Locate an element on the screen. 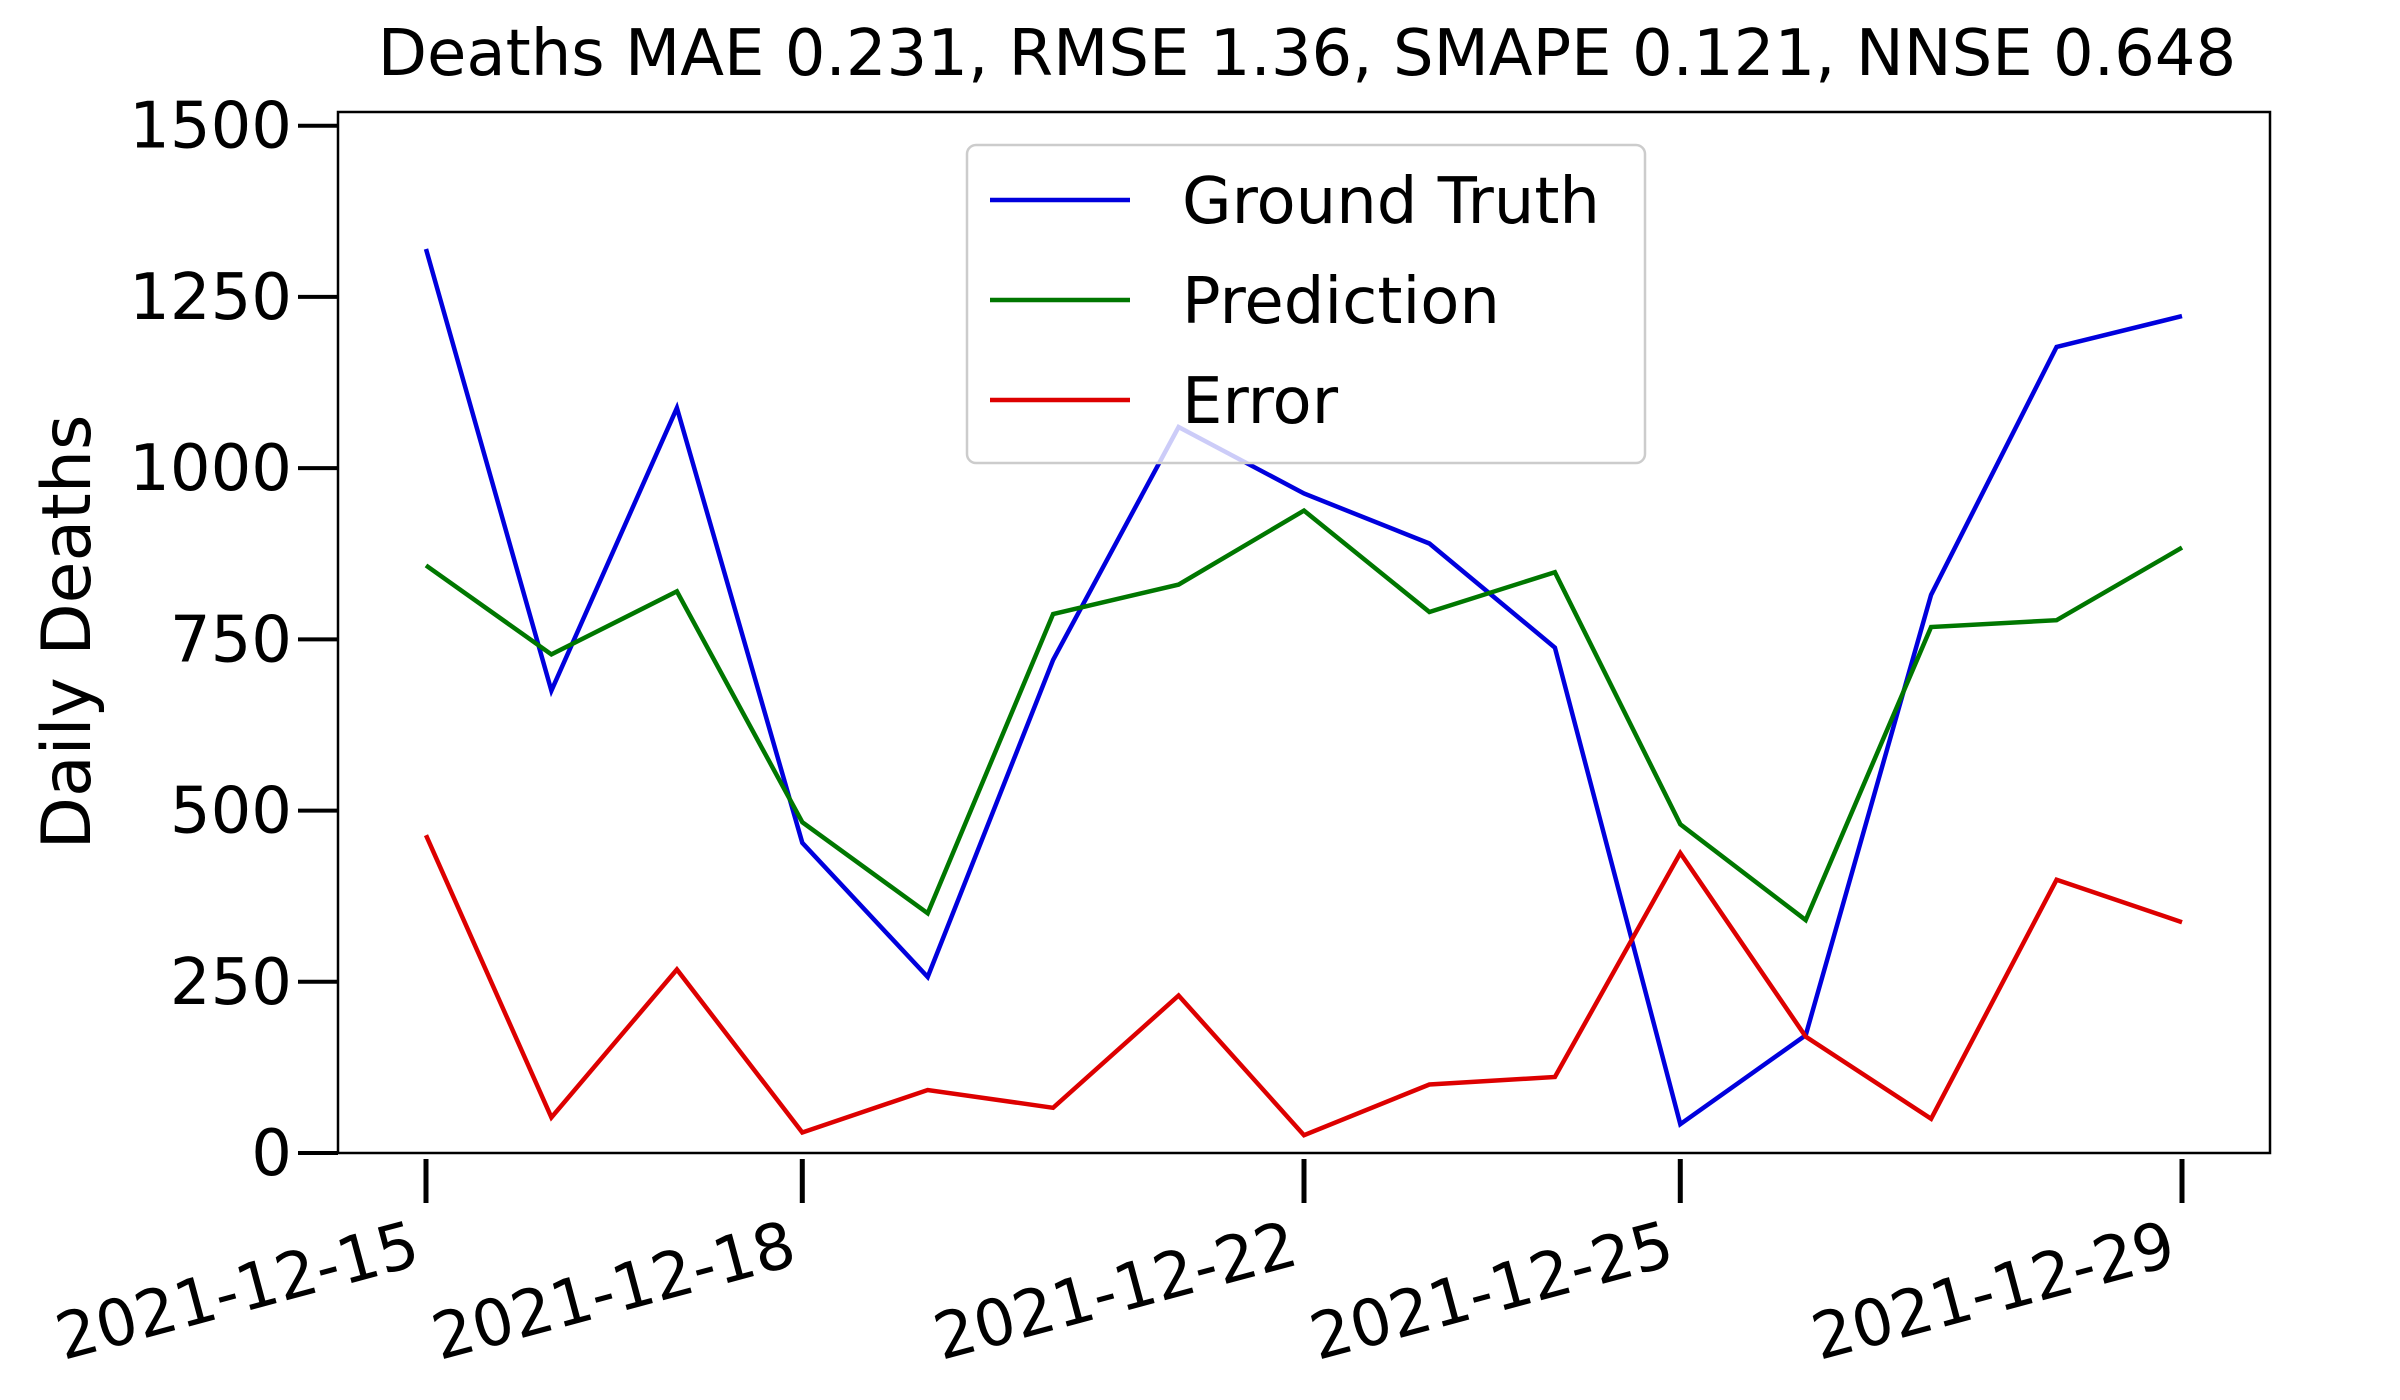 This screenshot has width=2400, height=1400. legend-label-ground-truth: Ground Truth is located at coordinates (1391, 202).